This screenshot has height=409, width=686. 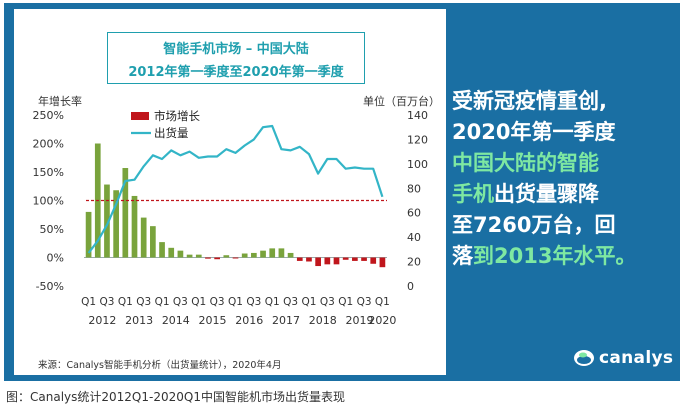 What do you see at coordinates (417, 139) in the screenshot?
I see `right-tick-label: 120` at bounding box center [417, 139].